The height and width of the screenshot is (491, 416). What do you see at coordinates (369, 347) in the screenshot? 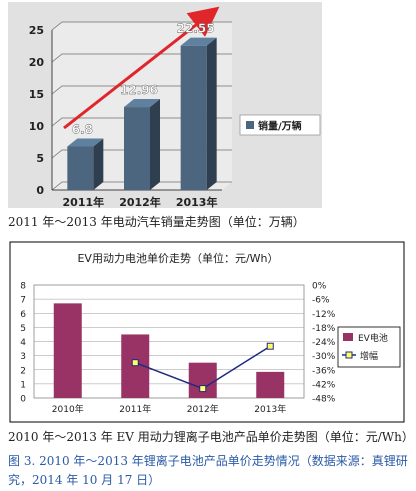
I see `battery-legend: EV电池 增幅` at bounding box center [369, 347].